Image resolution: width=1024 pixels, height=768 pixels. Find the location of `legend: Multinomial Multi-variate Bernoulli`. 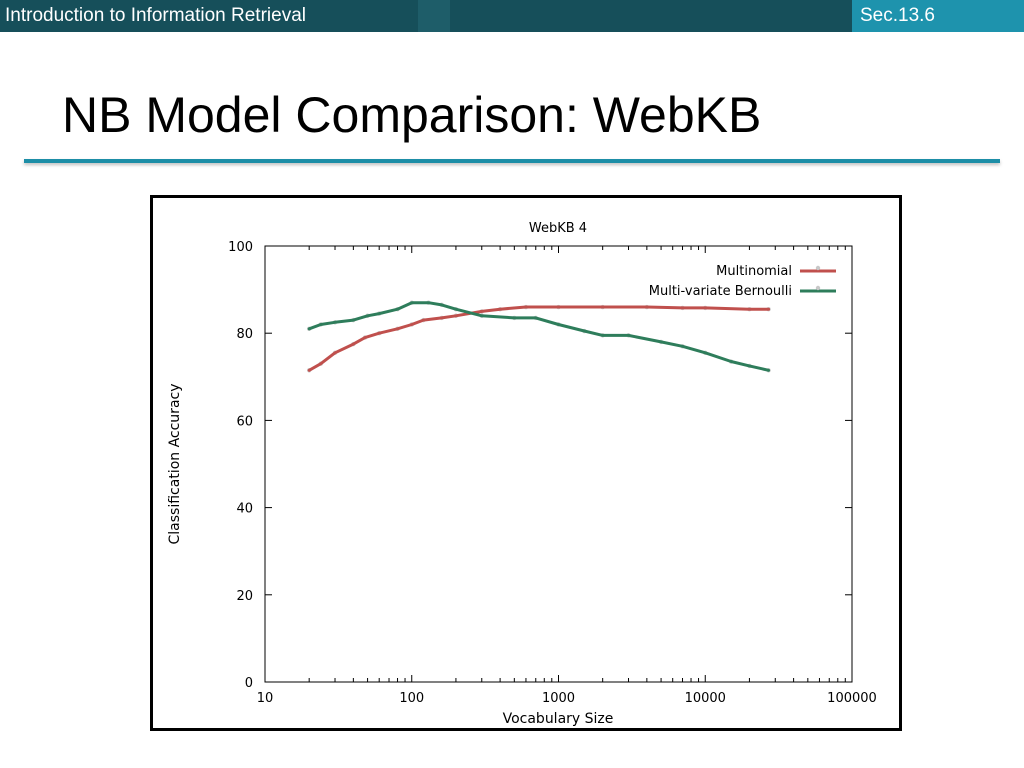

legend: Multinomial Multi-variate Bernoulli is located at coordinates (742, 281).